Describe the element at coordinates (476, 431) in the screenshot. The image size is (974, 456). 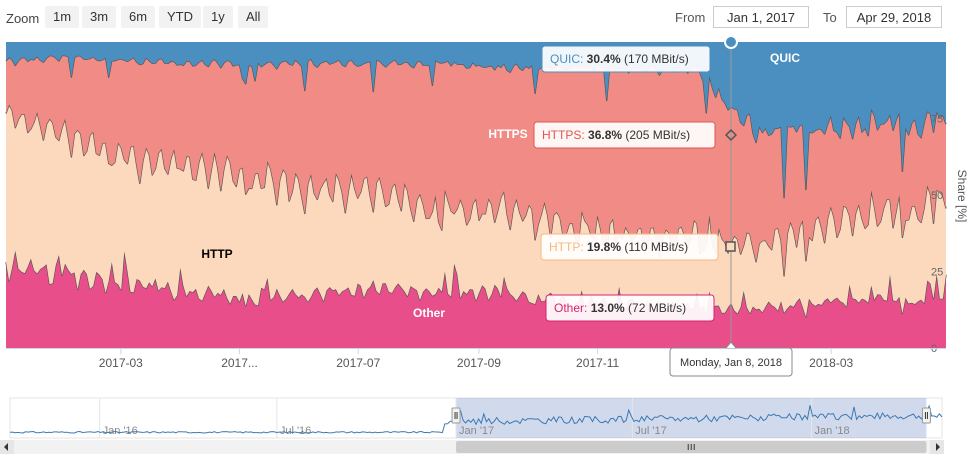
I see `navigator-label: Jan '17` at that location.